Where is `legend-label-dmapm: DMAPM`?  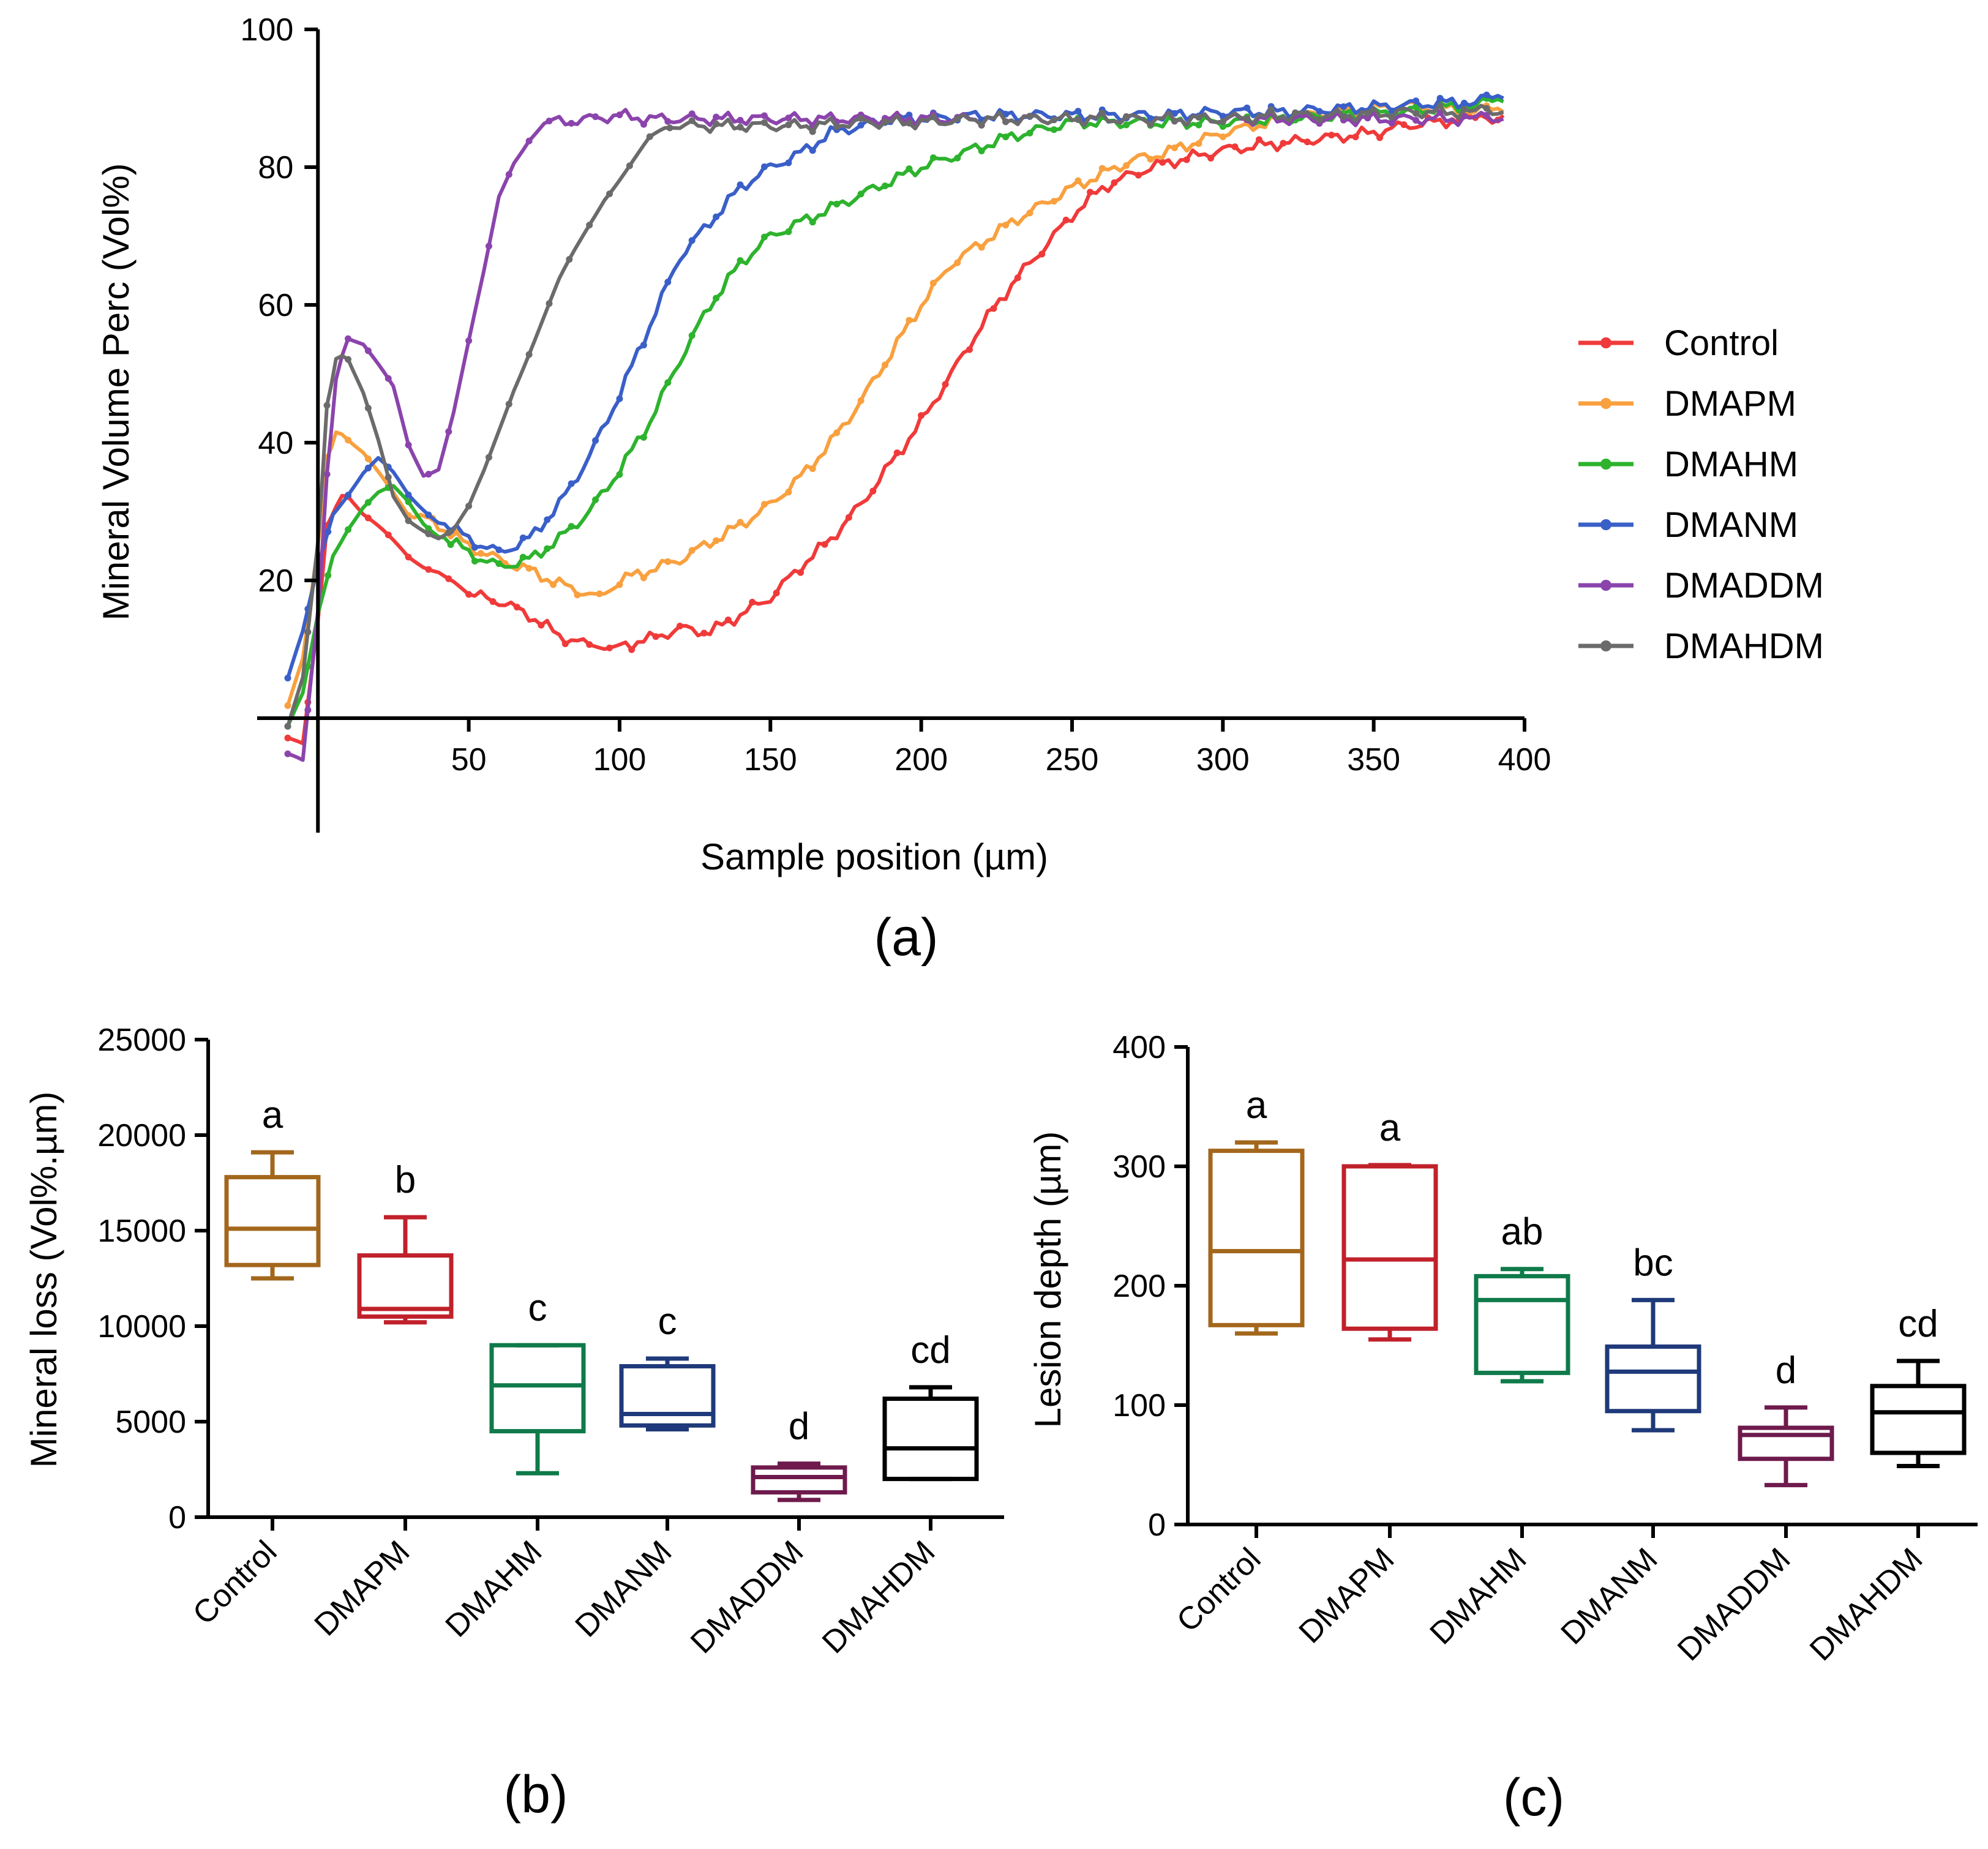 legend-label-dmapm: DMAPM is located at coordinates (1730, 404).